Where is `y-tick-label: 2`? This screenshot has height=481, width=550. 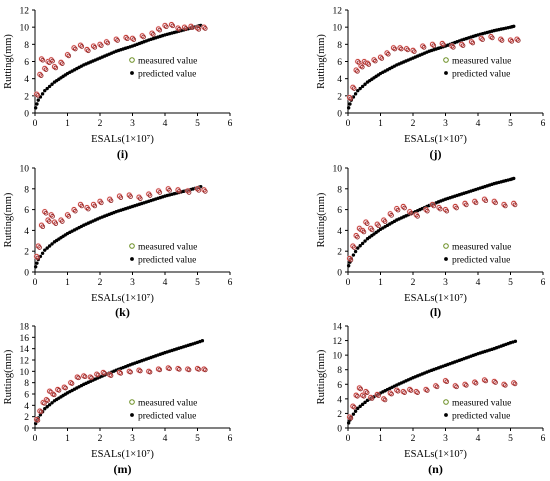 y-tick-label: 2 is located at coordinates (339, 253).